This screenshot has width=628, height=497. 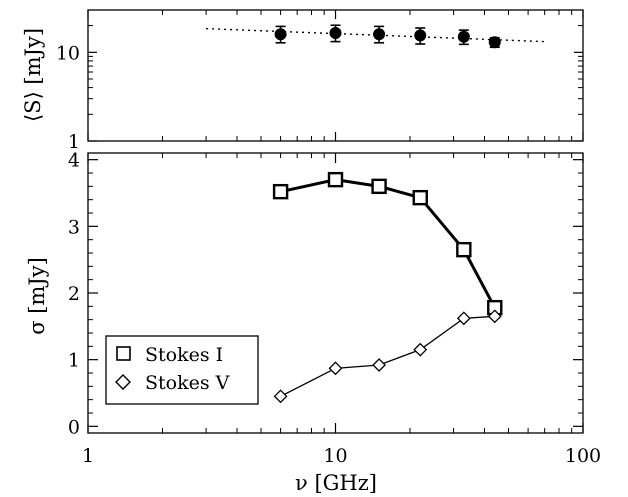 What do you see at coordinates (335, 456) in the screenshot?
I see `bottom-x-tick-label: 10` at bounding box center [335, 456].